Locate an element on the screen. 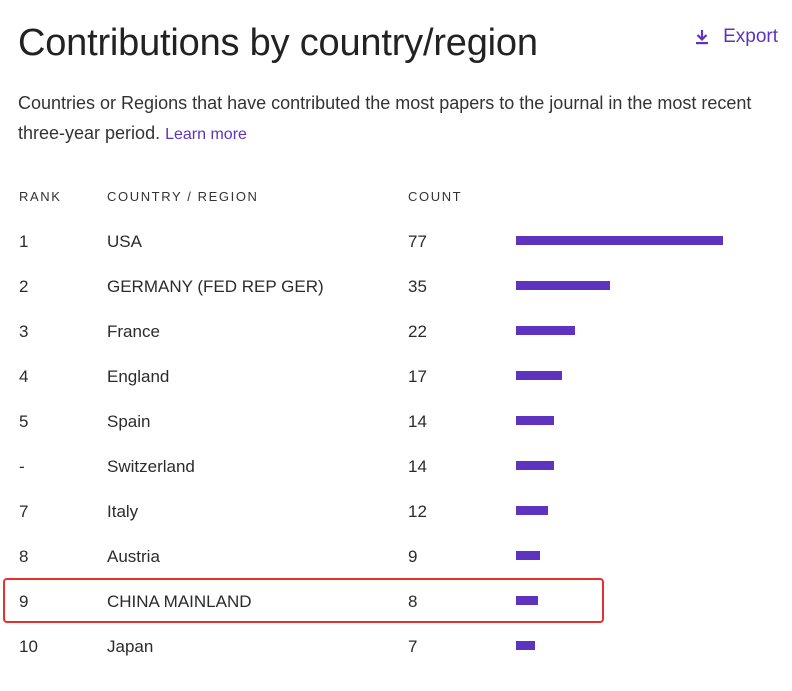 This screenshot has height=691, width=792. export-button: Export is located at coordinates (736, 37).